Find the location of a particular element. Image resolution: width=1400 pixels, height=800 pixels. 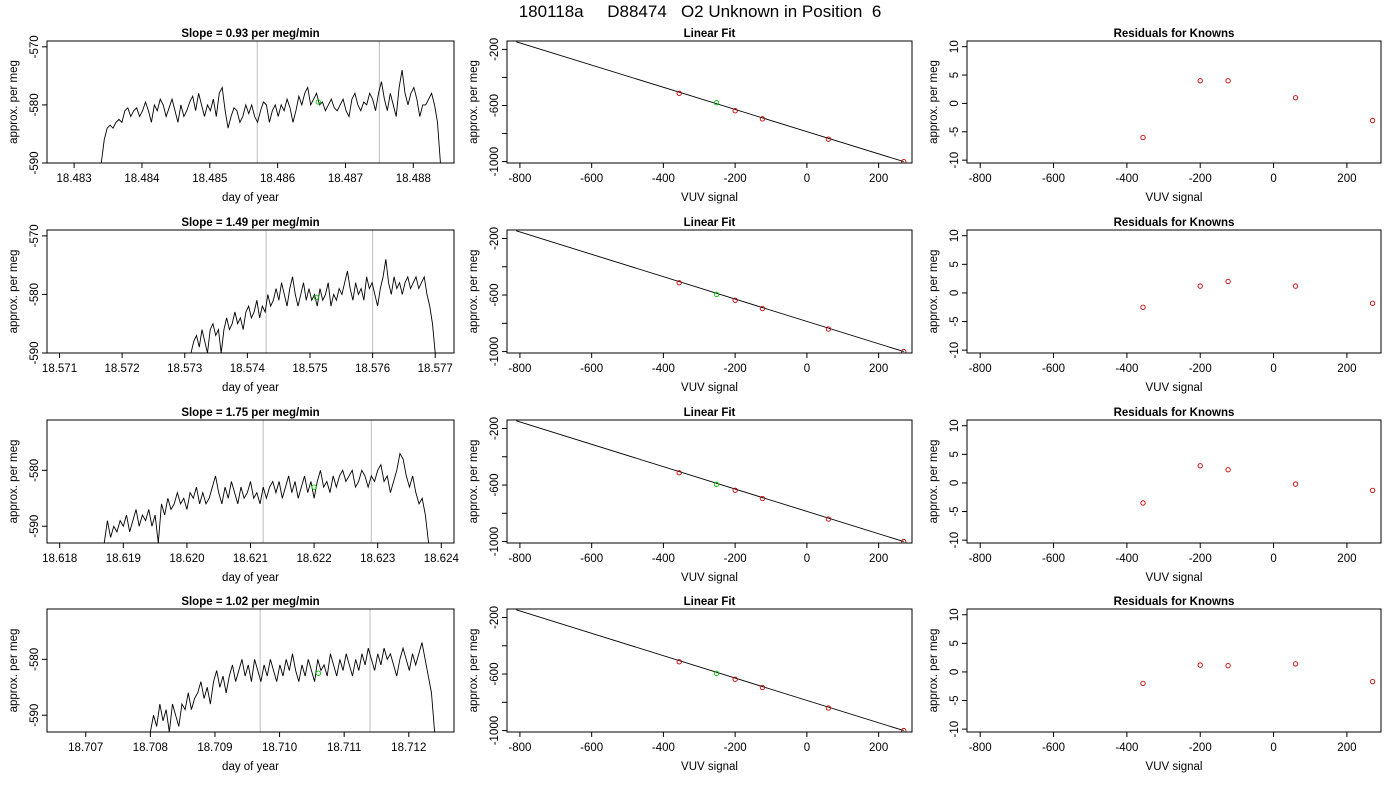

x-tick-label: 18.487 is located at coordinates (345, 179).